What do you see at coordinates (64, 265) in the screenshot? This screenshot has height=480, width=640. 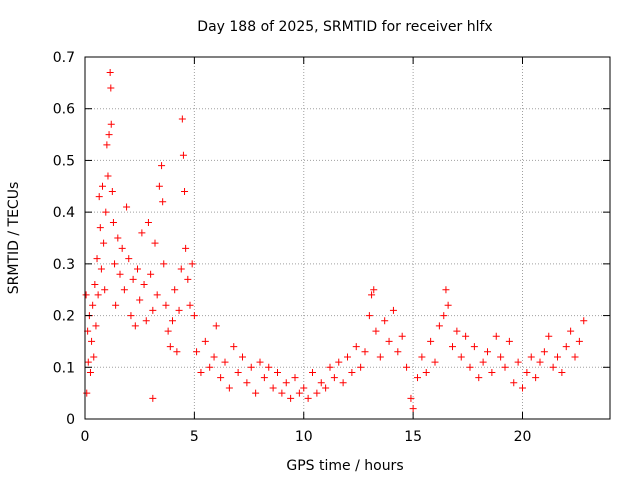 I see `y-tick-label: 0.3` at bounding box center [64, 265].